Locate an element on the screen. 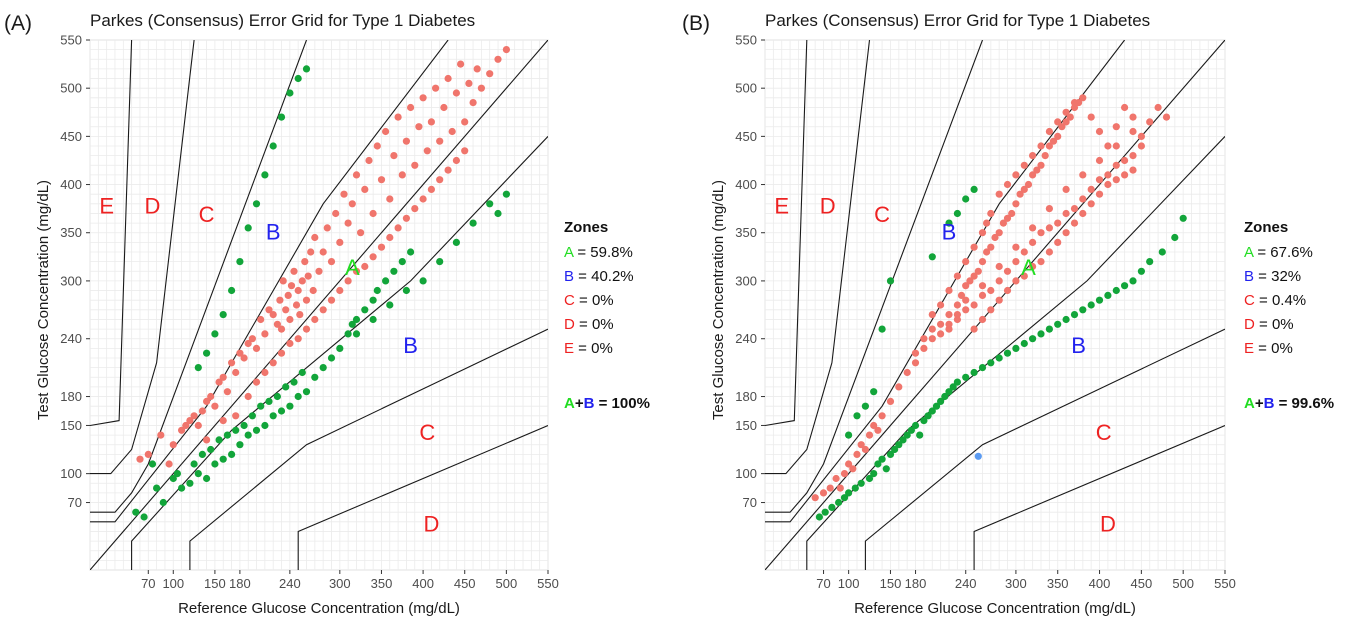 Image resolution: width=1365 pixels, height=618 pixels. x-tick-label: 350 is located at coordinates (382, 583).